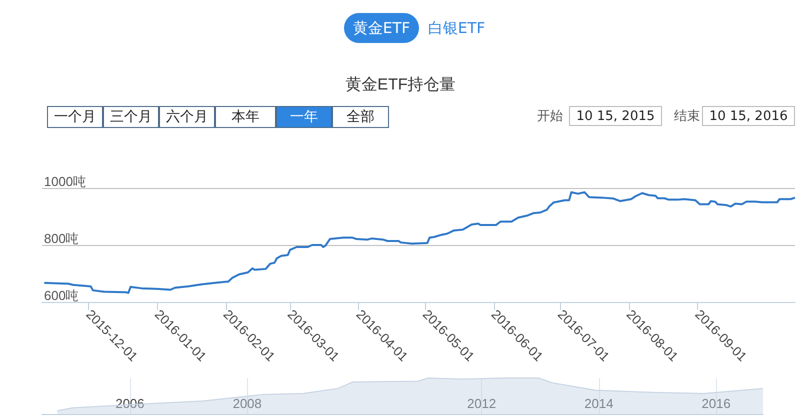  What do you see at coordinates (61, 238) in the screenshot?
I see `y-tick-label: 800吨` at bounding box center [61, 238].